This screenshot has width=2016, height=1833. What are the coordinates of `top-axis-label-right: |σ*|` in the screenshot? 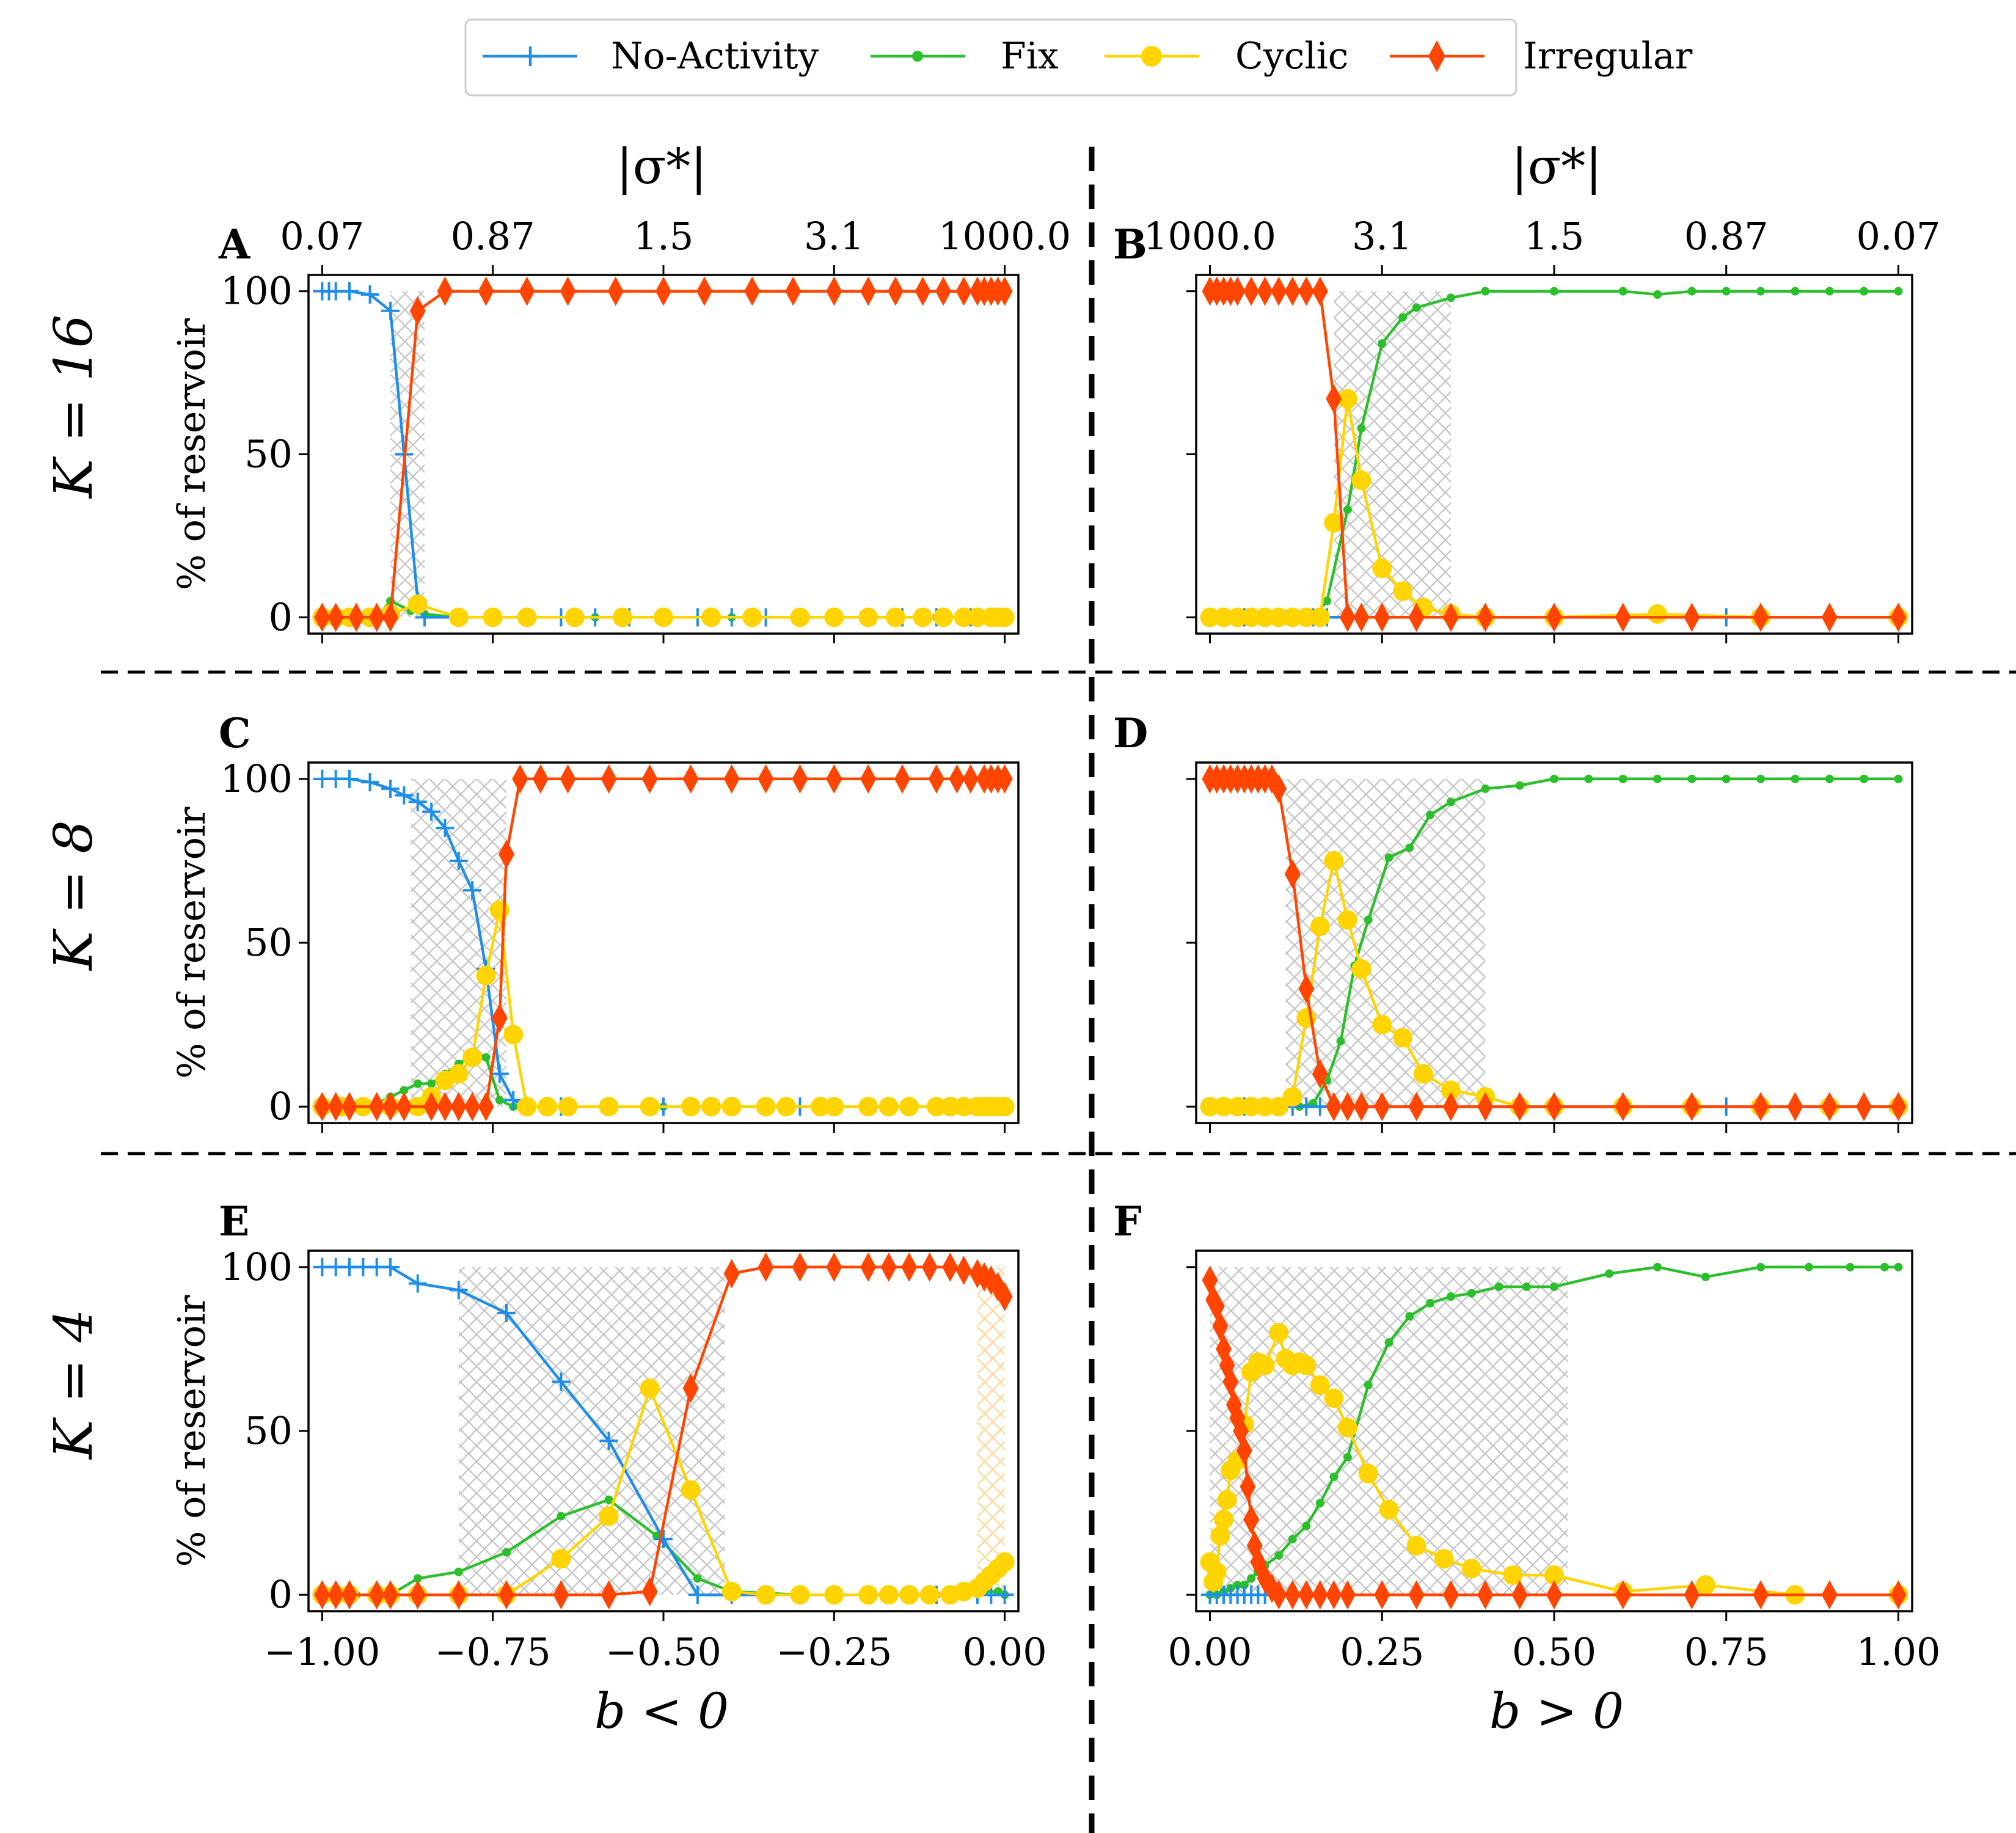 It's located at (1557, 166).